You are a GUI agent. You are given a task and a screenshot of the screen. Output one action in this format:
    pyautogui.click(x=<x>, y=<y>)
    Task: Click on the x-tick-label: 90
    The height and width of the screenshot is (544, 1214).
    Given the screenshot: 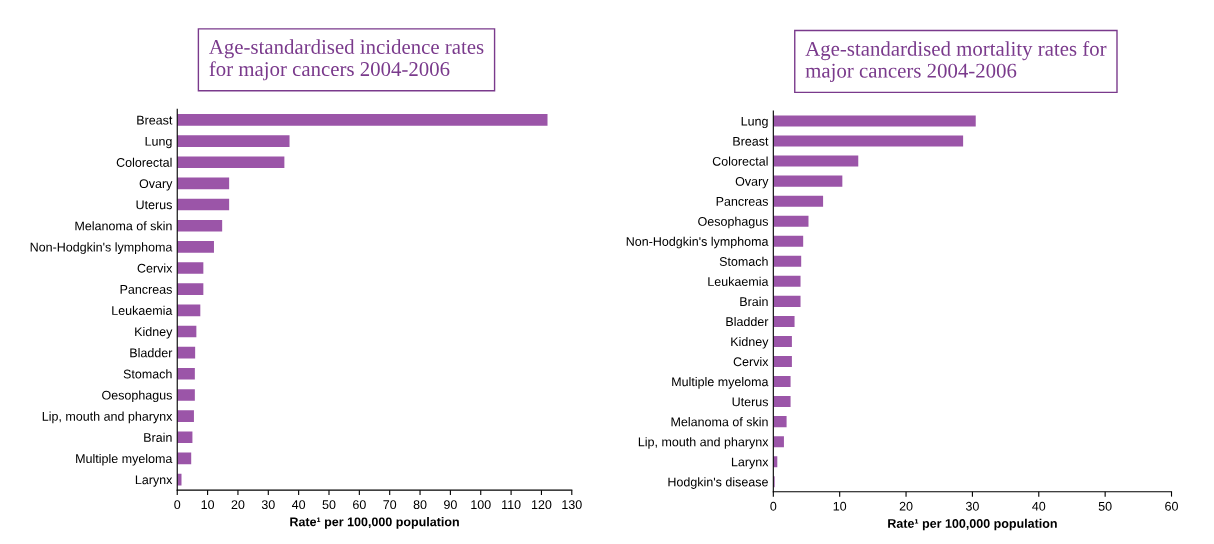 What is the action you would take?
    pyautogui.click(x=450, y=505)
    